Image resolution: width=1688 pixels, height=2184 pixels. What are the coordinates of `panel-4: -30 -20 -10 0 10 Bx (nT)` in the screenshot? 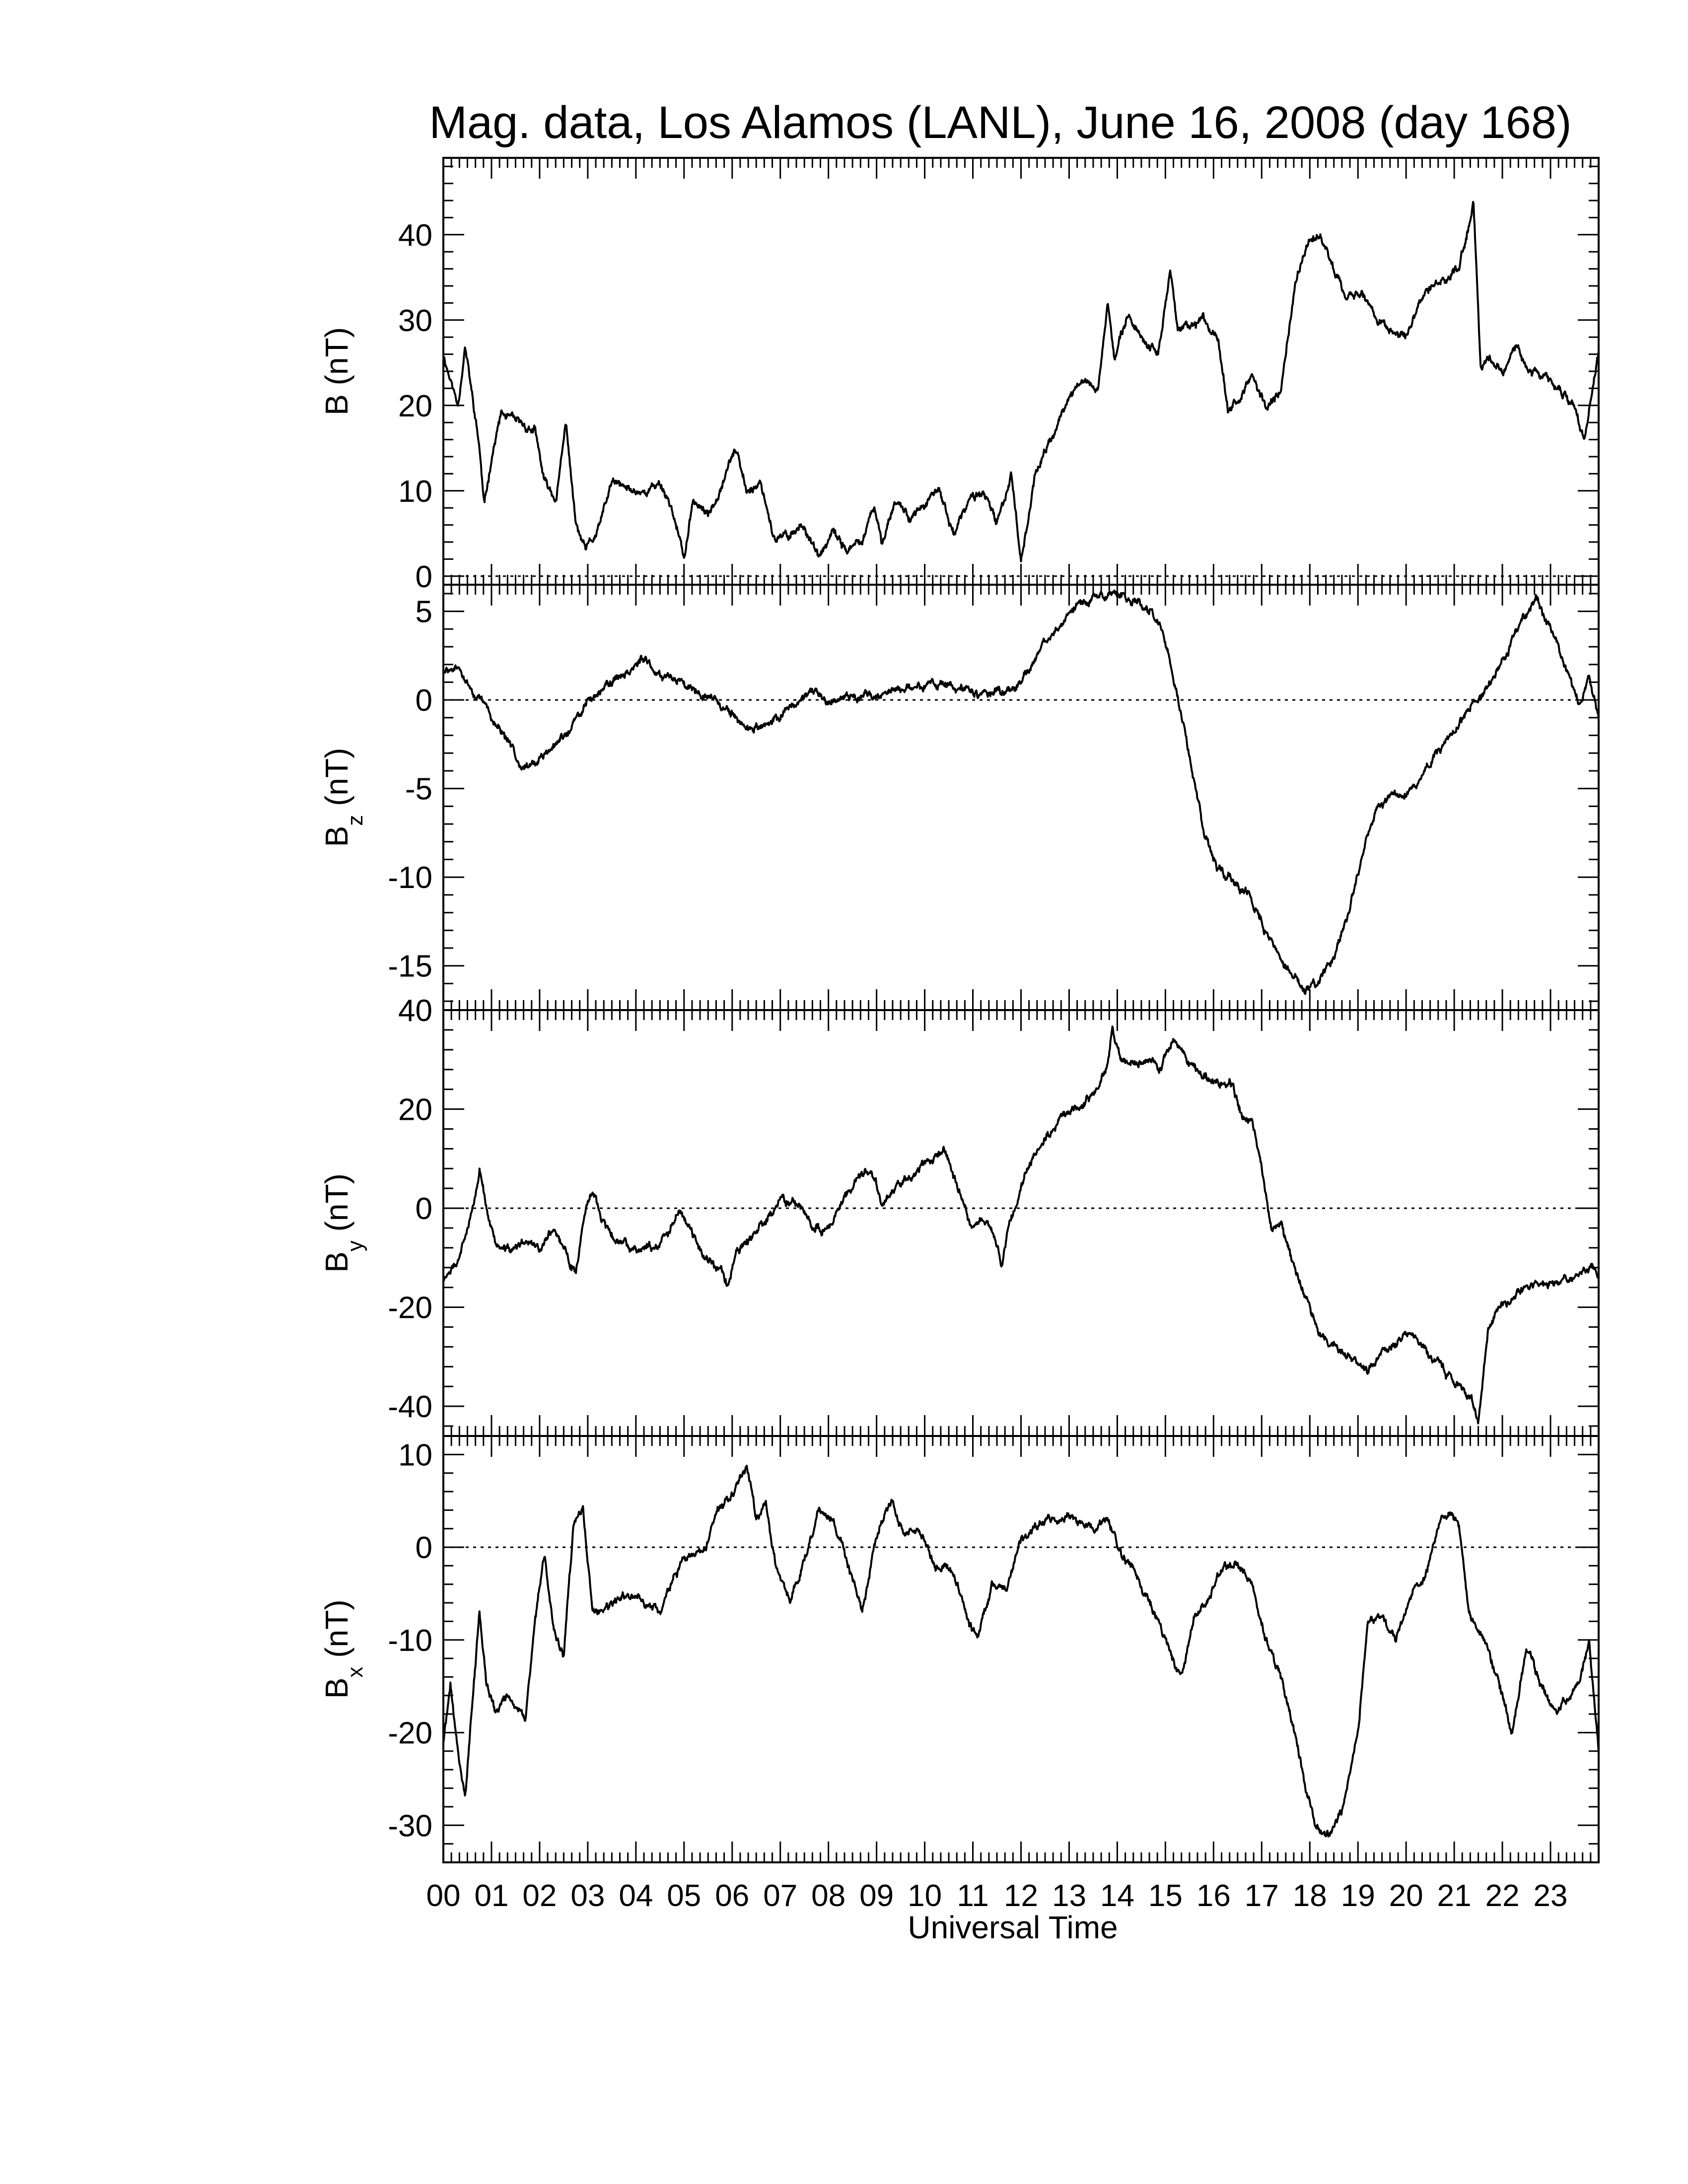 It's located at (959, 1649).